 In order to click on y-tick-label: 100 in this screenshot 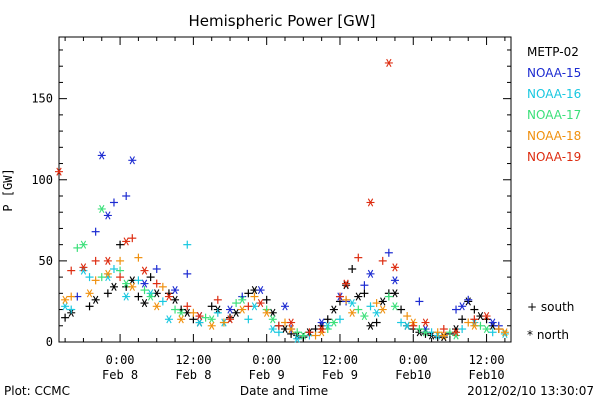, I will do `click(42, 180)`.